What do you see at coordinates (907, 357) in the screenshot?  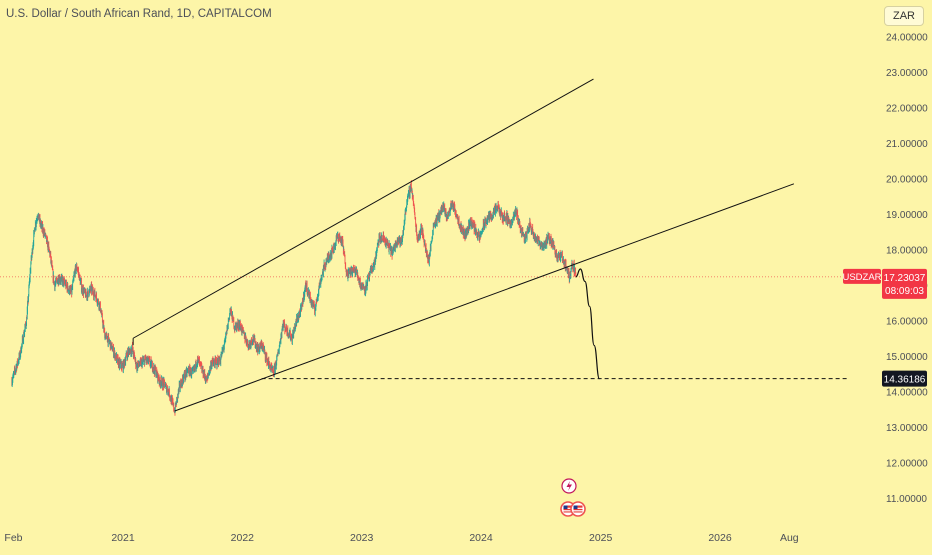 I see `y-tick-label: 15.00000` at bounding box center [907, 357].